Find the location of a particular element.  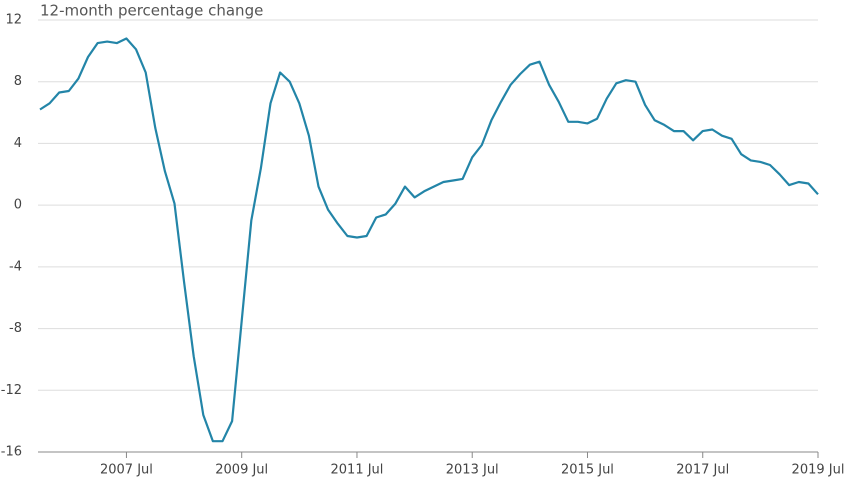

x-tick-label: 2017 Jul is located at coordinates (702, 470).